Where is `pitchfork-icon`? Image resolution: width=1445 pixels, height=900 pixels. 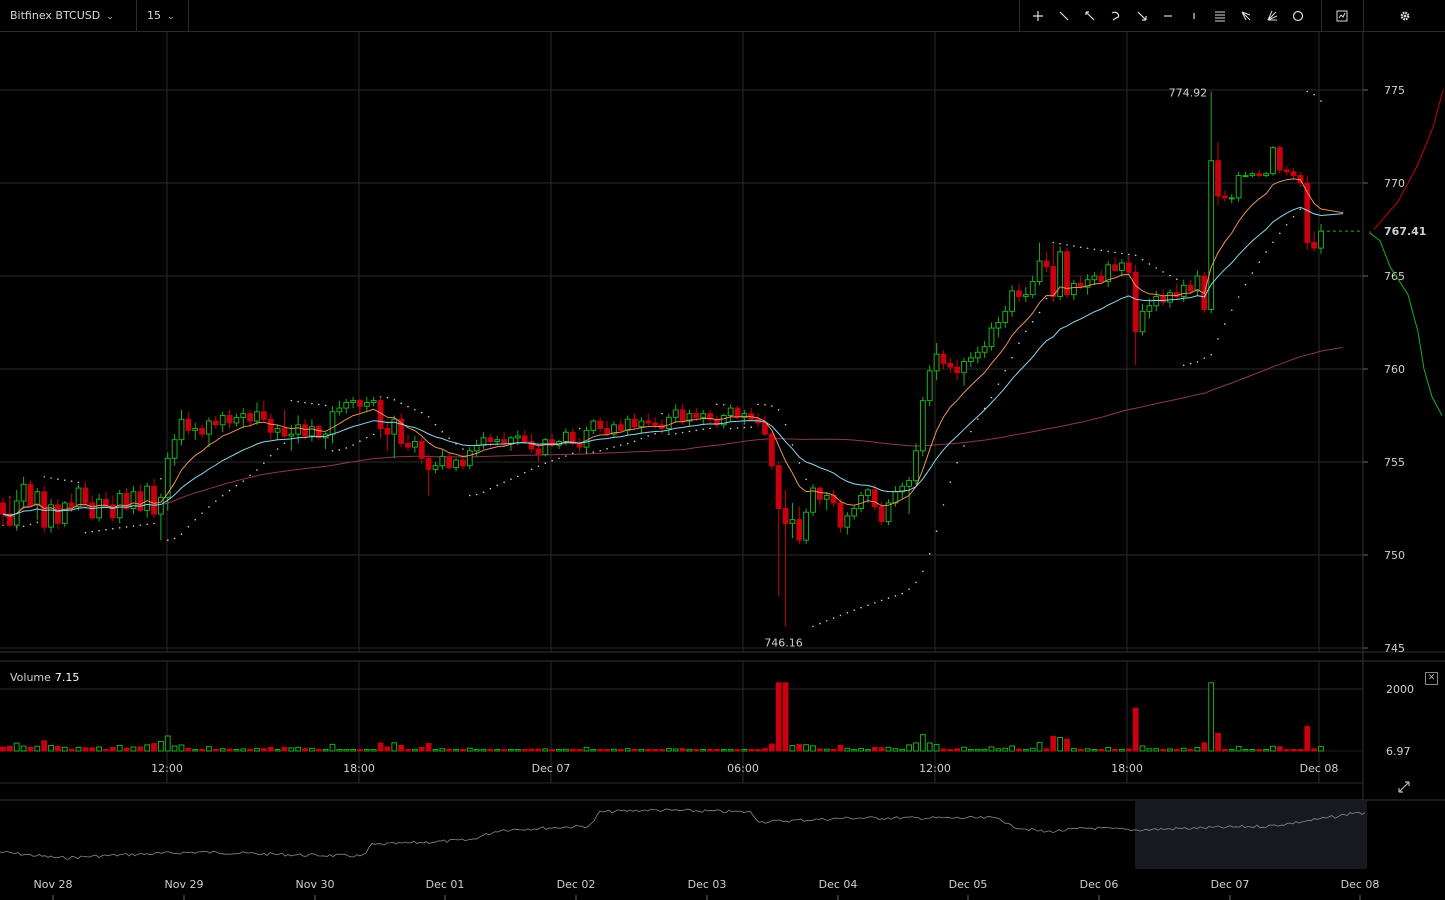
pitchfork-icon is located at coordinates (1246, 15).